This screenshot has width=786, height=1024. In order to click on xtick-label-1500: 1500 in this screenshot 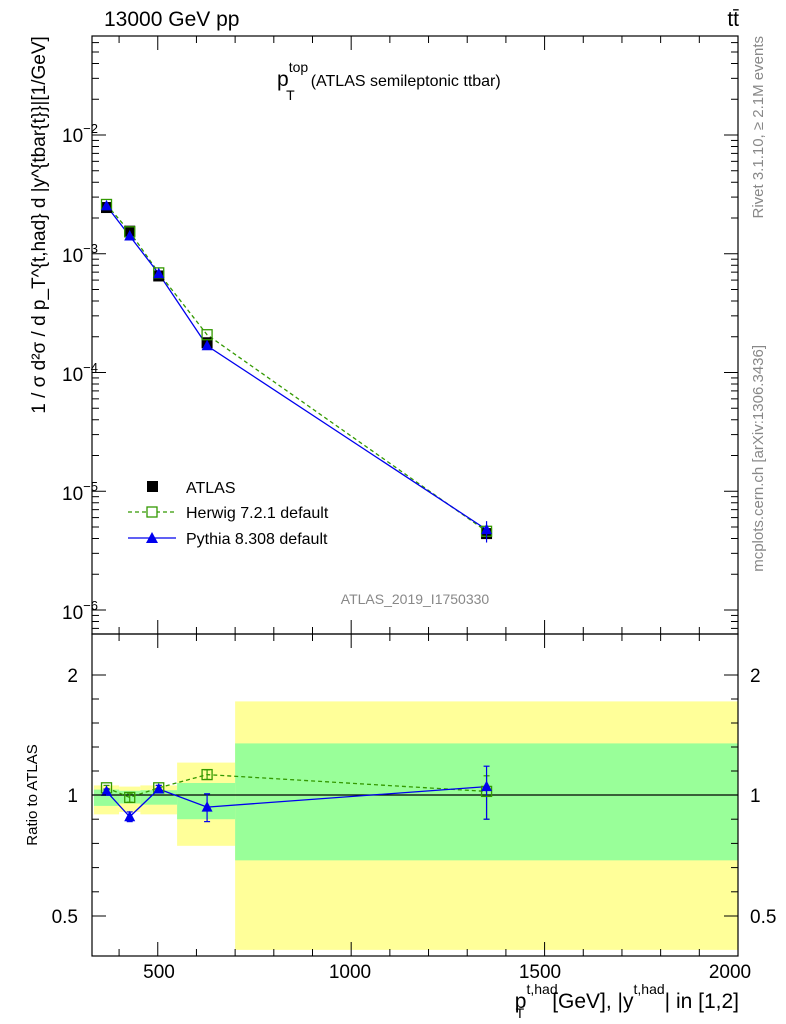, I will do `click(540, 972)`.